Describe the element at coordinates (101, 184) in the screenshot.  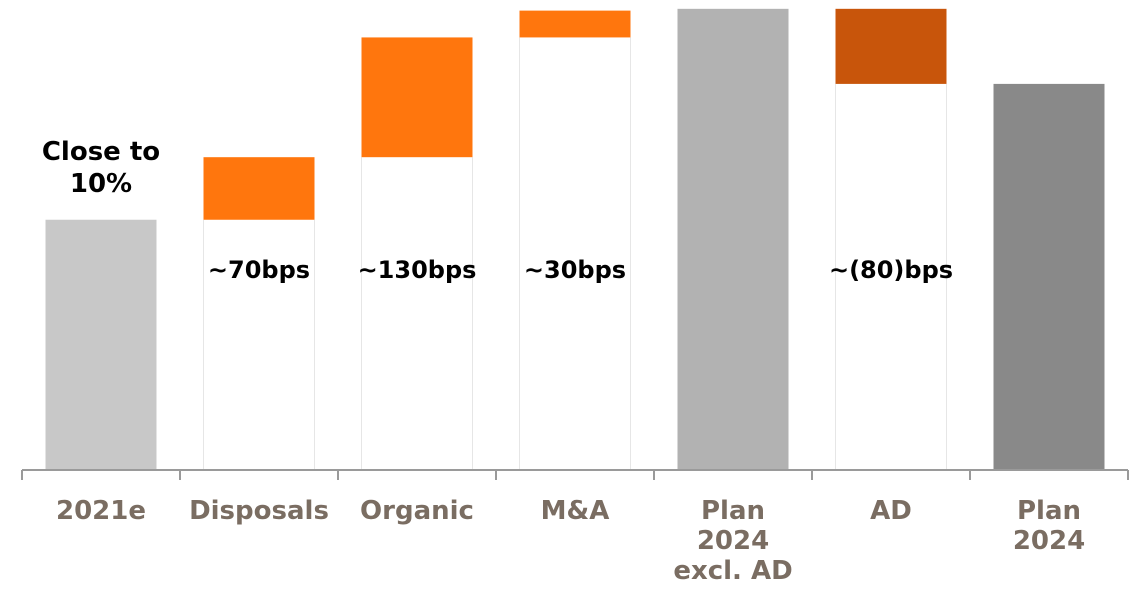
I see `bar-value-label-line: 10%` at that location.